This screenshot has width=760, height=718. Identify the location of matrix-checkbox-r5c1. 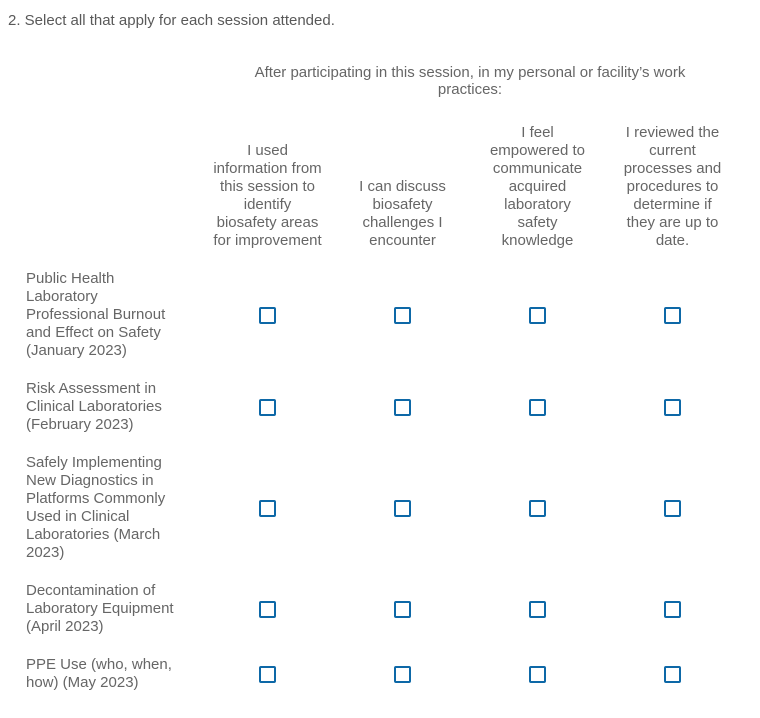
(267, 674).